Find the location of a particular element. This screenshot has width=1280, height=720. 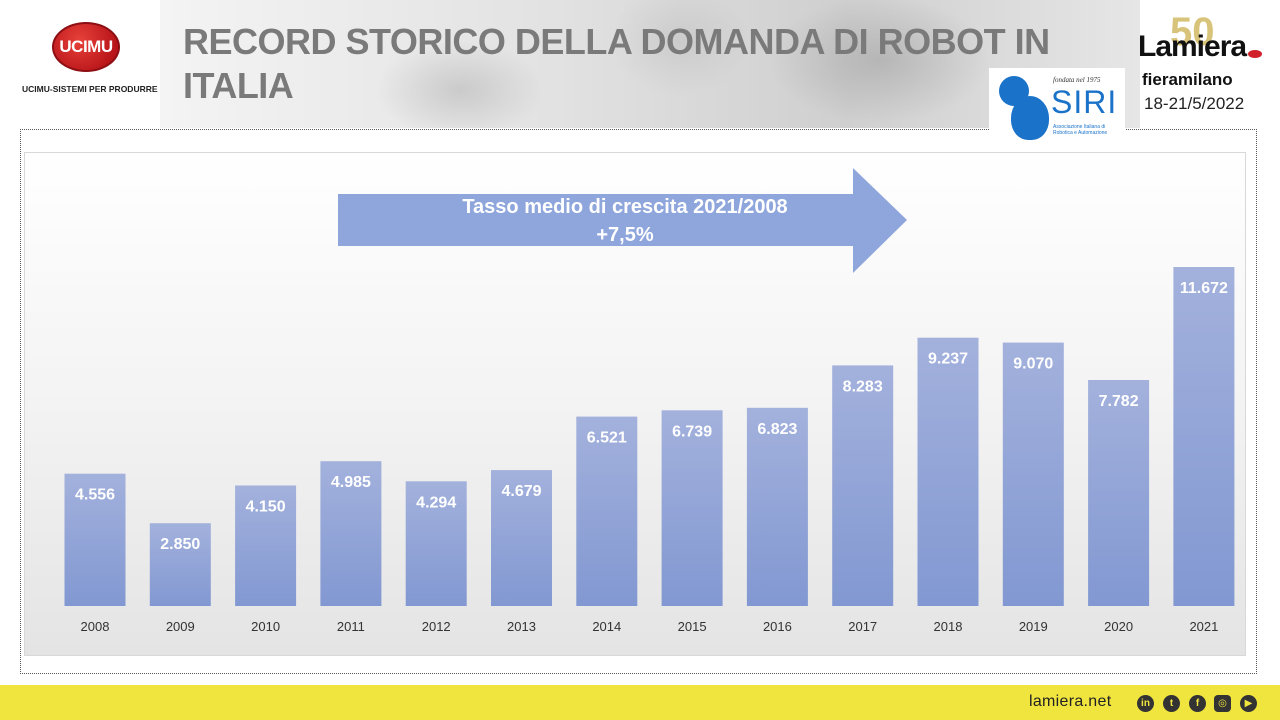

facebook-icon: f is located at coordinates (1197, 703).